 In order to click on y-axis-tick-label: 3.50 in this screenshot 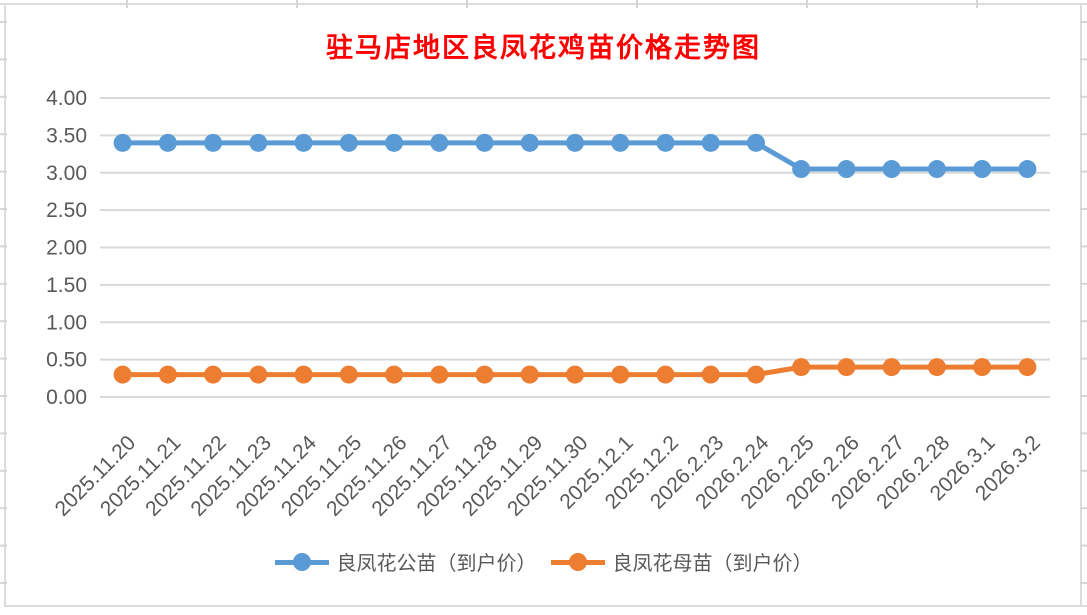, I will do `click(66, 135)`.